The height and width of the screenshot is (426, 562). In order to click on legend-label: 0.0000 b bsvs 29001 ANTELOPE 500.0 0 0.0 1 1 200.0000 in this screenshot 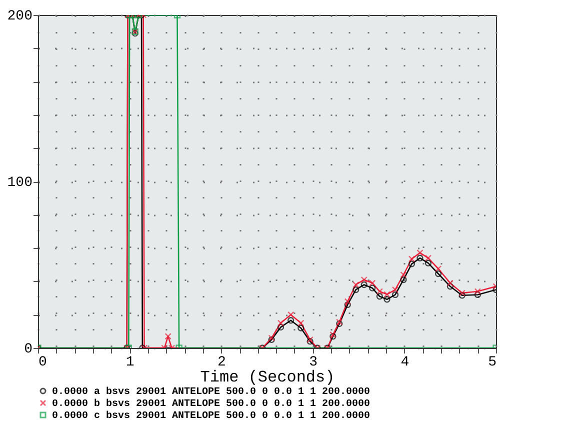, I will do `click(211, 404)`.